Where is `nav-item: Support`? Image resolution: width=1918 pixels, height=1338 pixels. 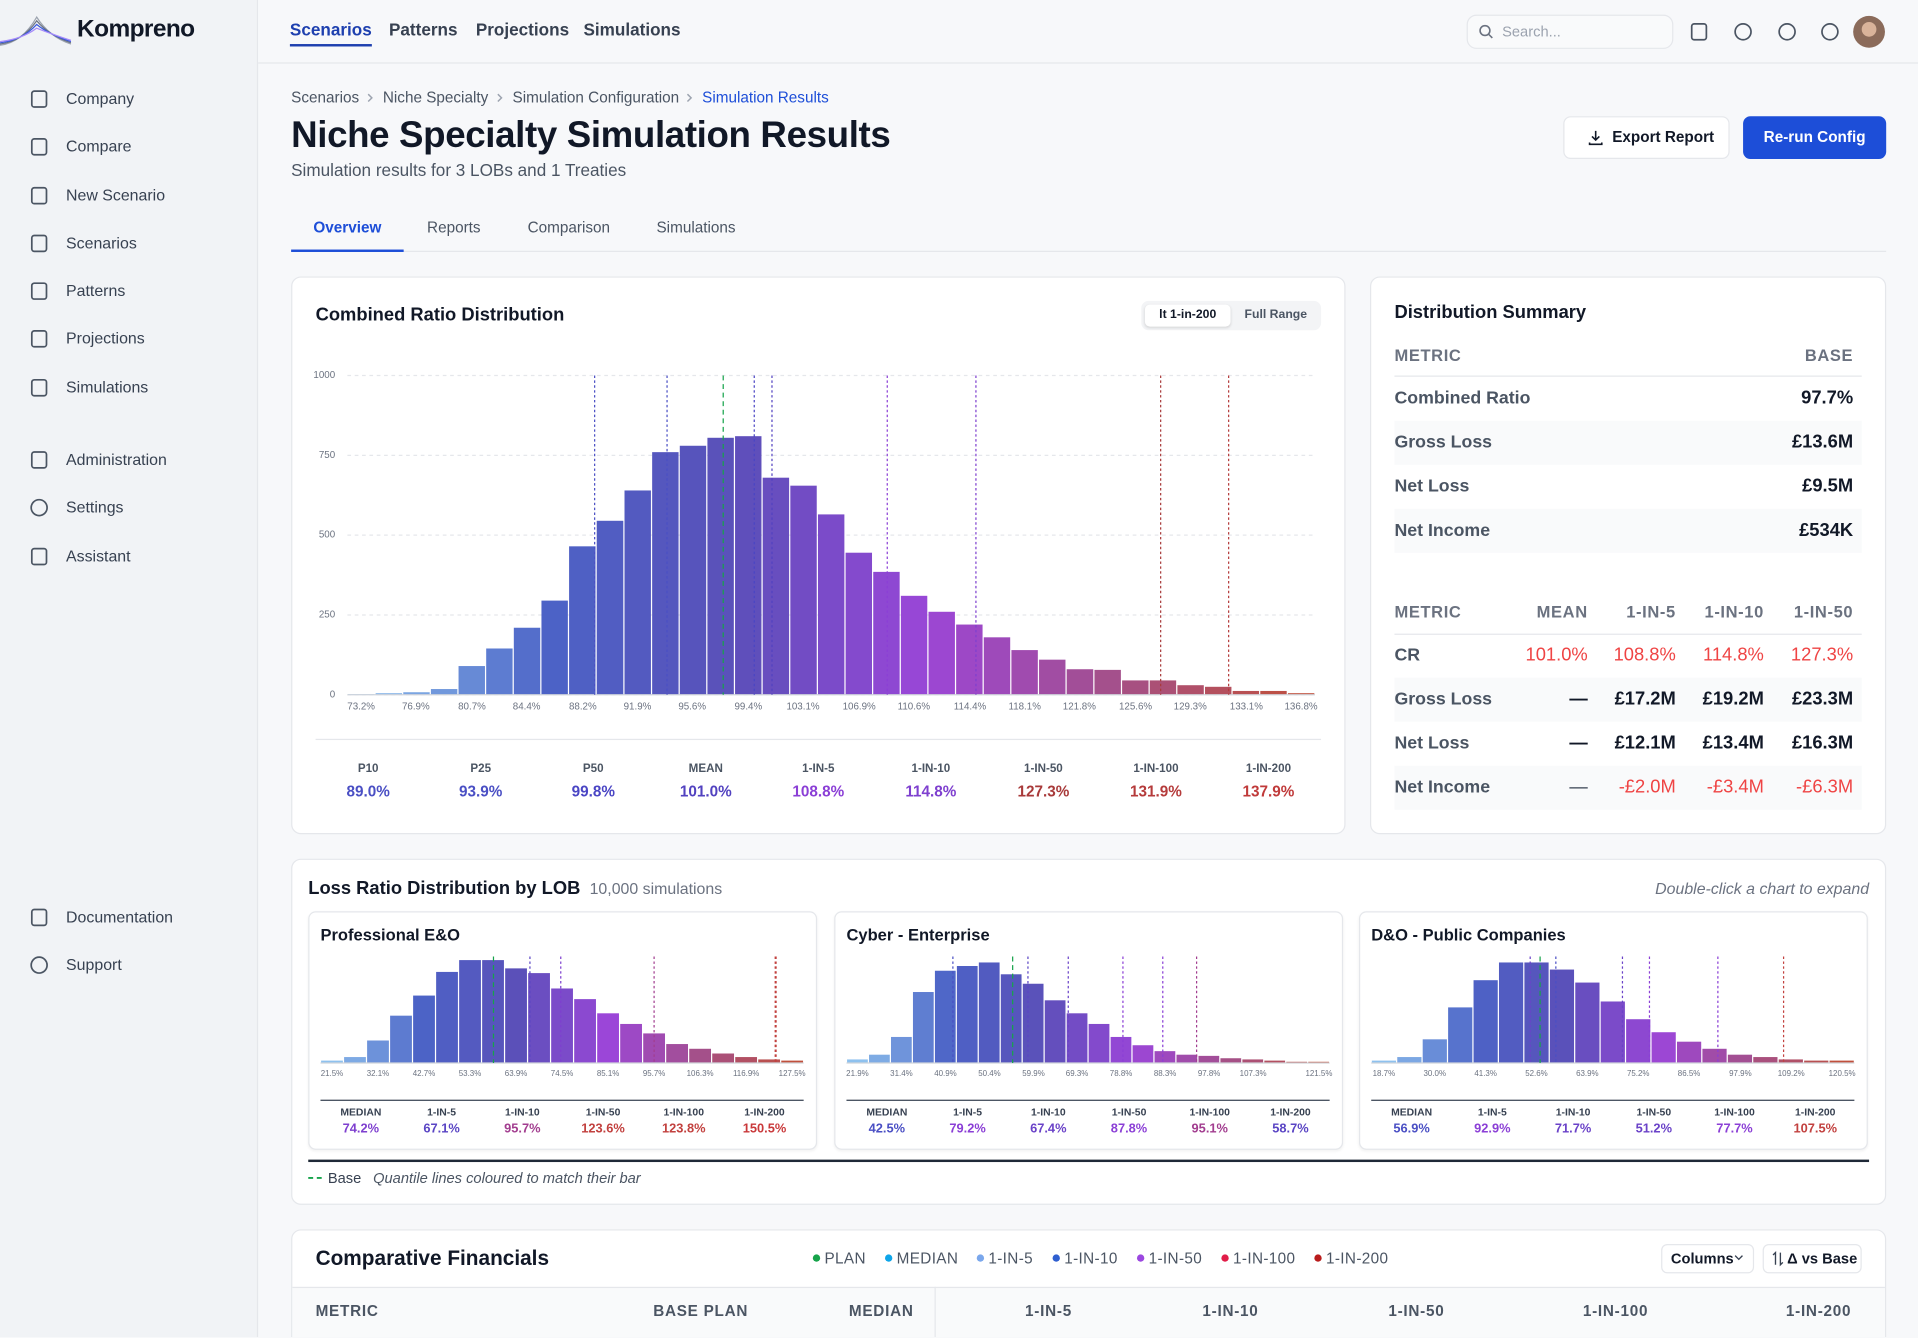
nav-item: Support is located at coordinates (94, 964).